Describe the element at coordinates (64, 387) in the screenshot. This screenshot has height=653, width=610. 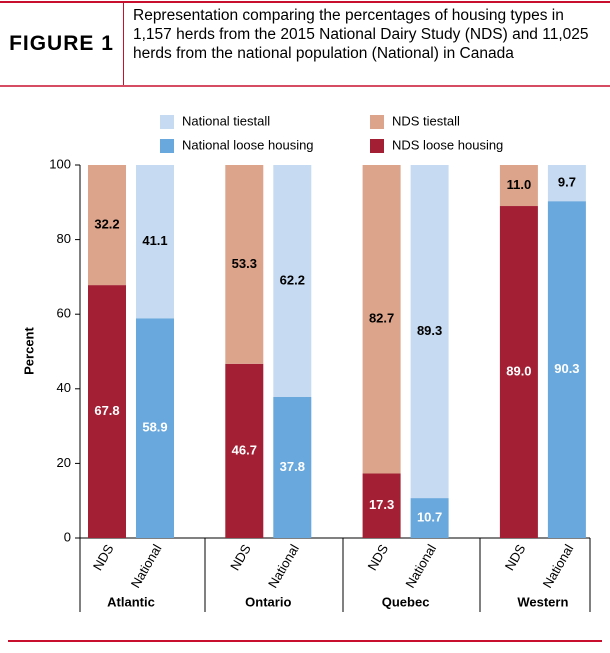
I see `y-tick-label: 40` at that location.